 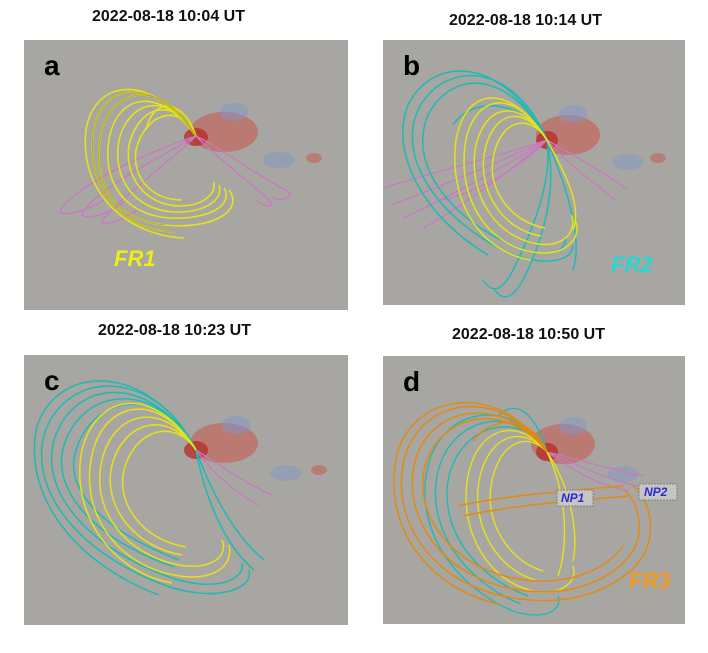 I want to click on panel-a-letter: a, so click(x=52, y=65).